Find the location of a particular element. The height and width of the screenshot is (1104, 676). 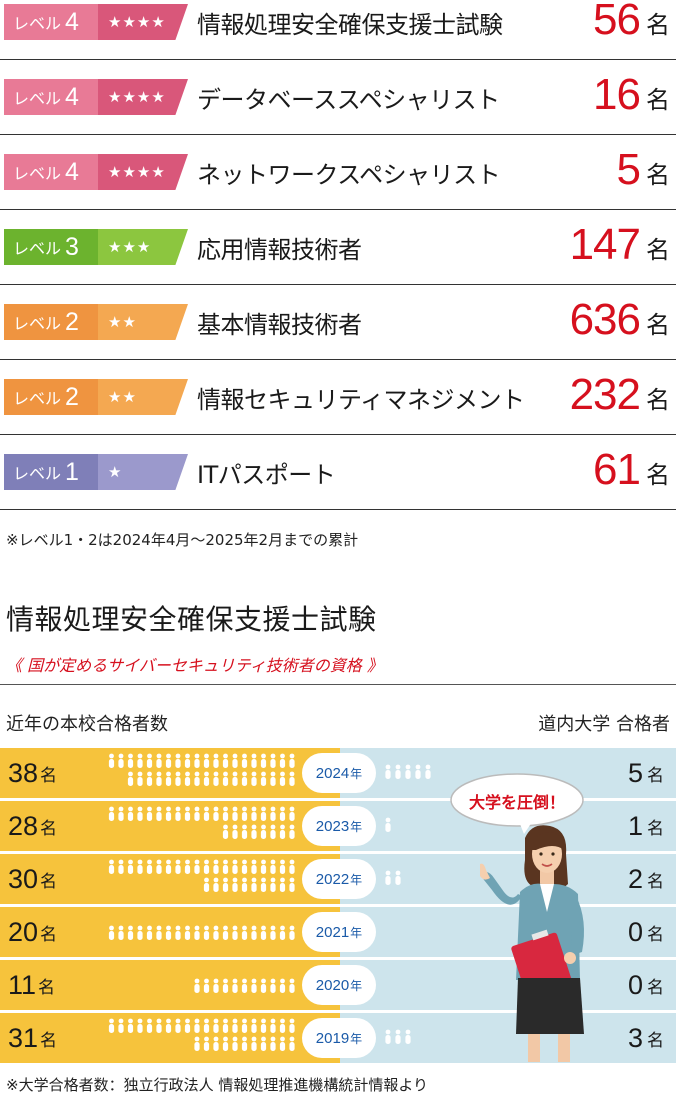

exam-row: レベル 2 ★★ 情報セキュリティマネジメント 232 名 is located at coordinates (338, 410).